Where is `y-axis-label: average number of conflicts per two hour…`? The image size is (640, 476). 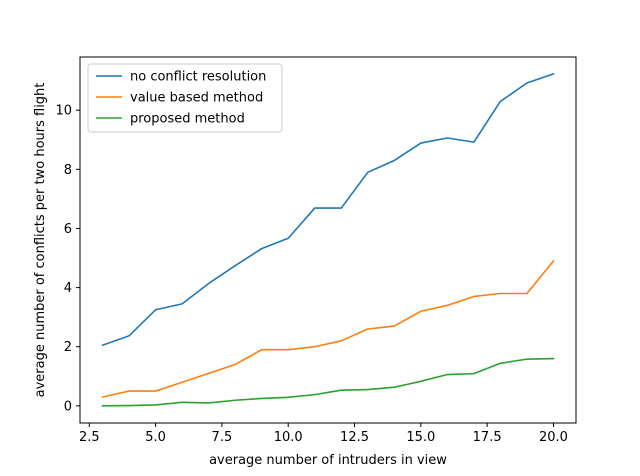 y-axis-label: average number of conflicts per two hour… is located at coordinates (40, 240).